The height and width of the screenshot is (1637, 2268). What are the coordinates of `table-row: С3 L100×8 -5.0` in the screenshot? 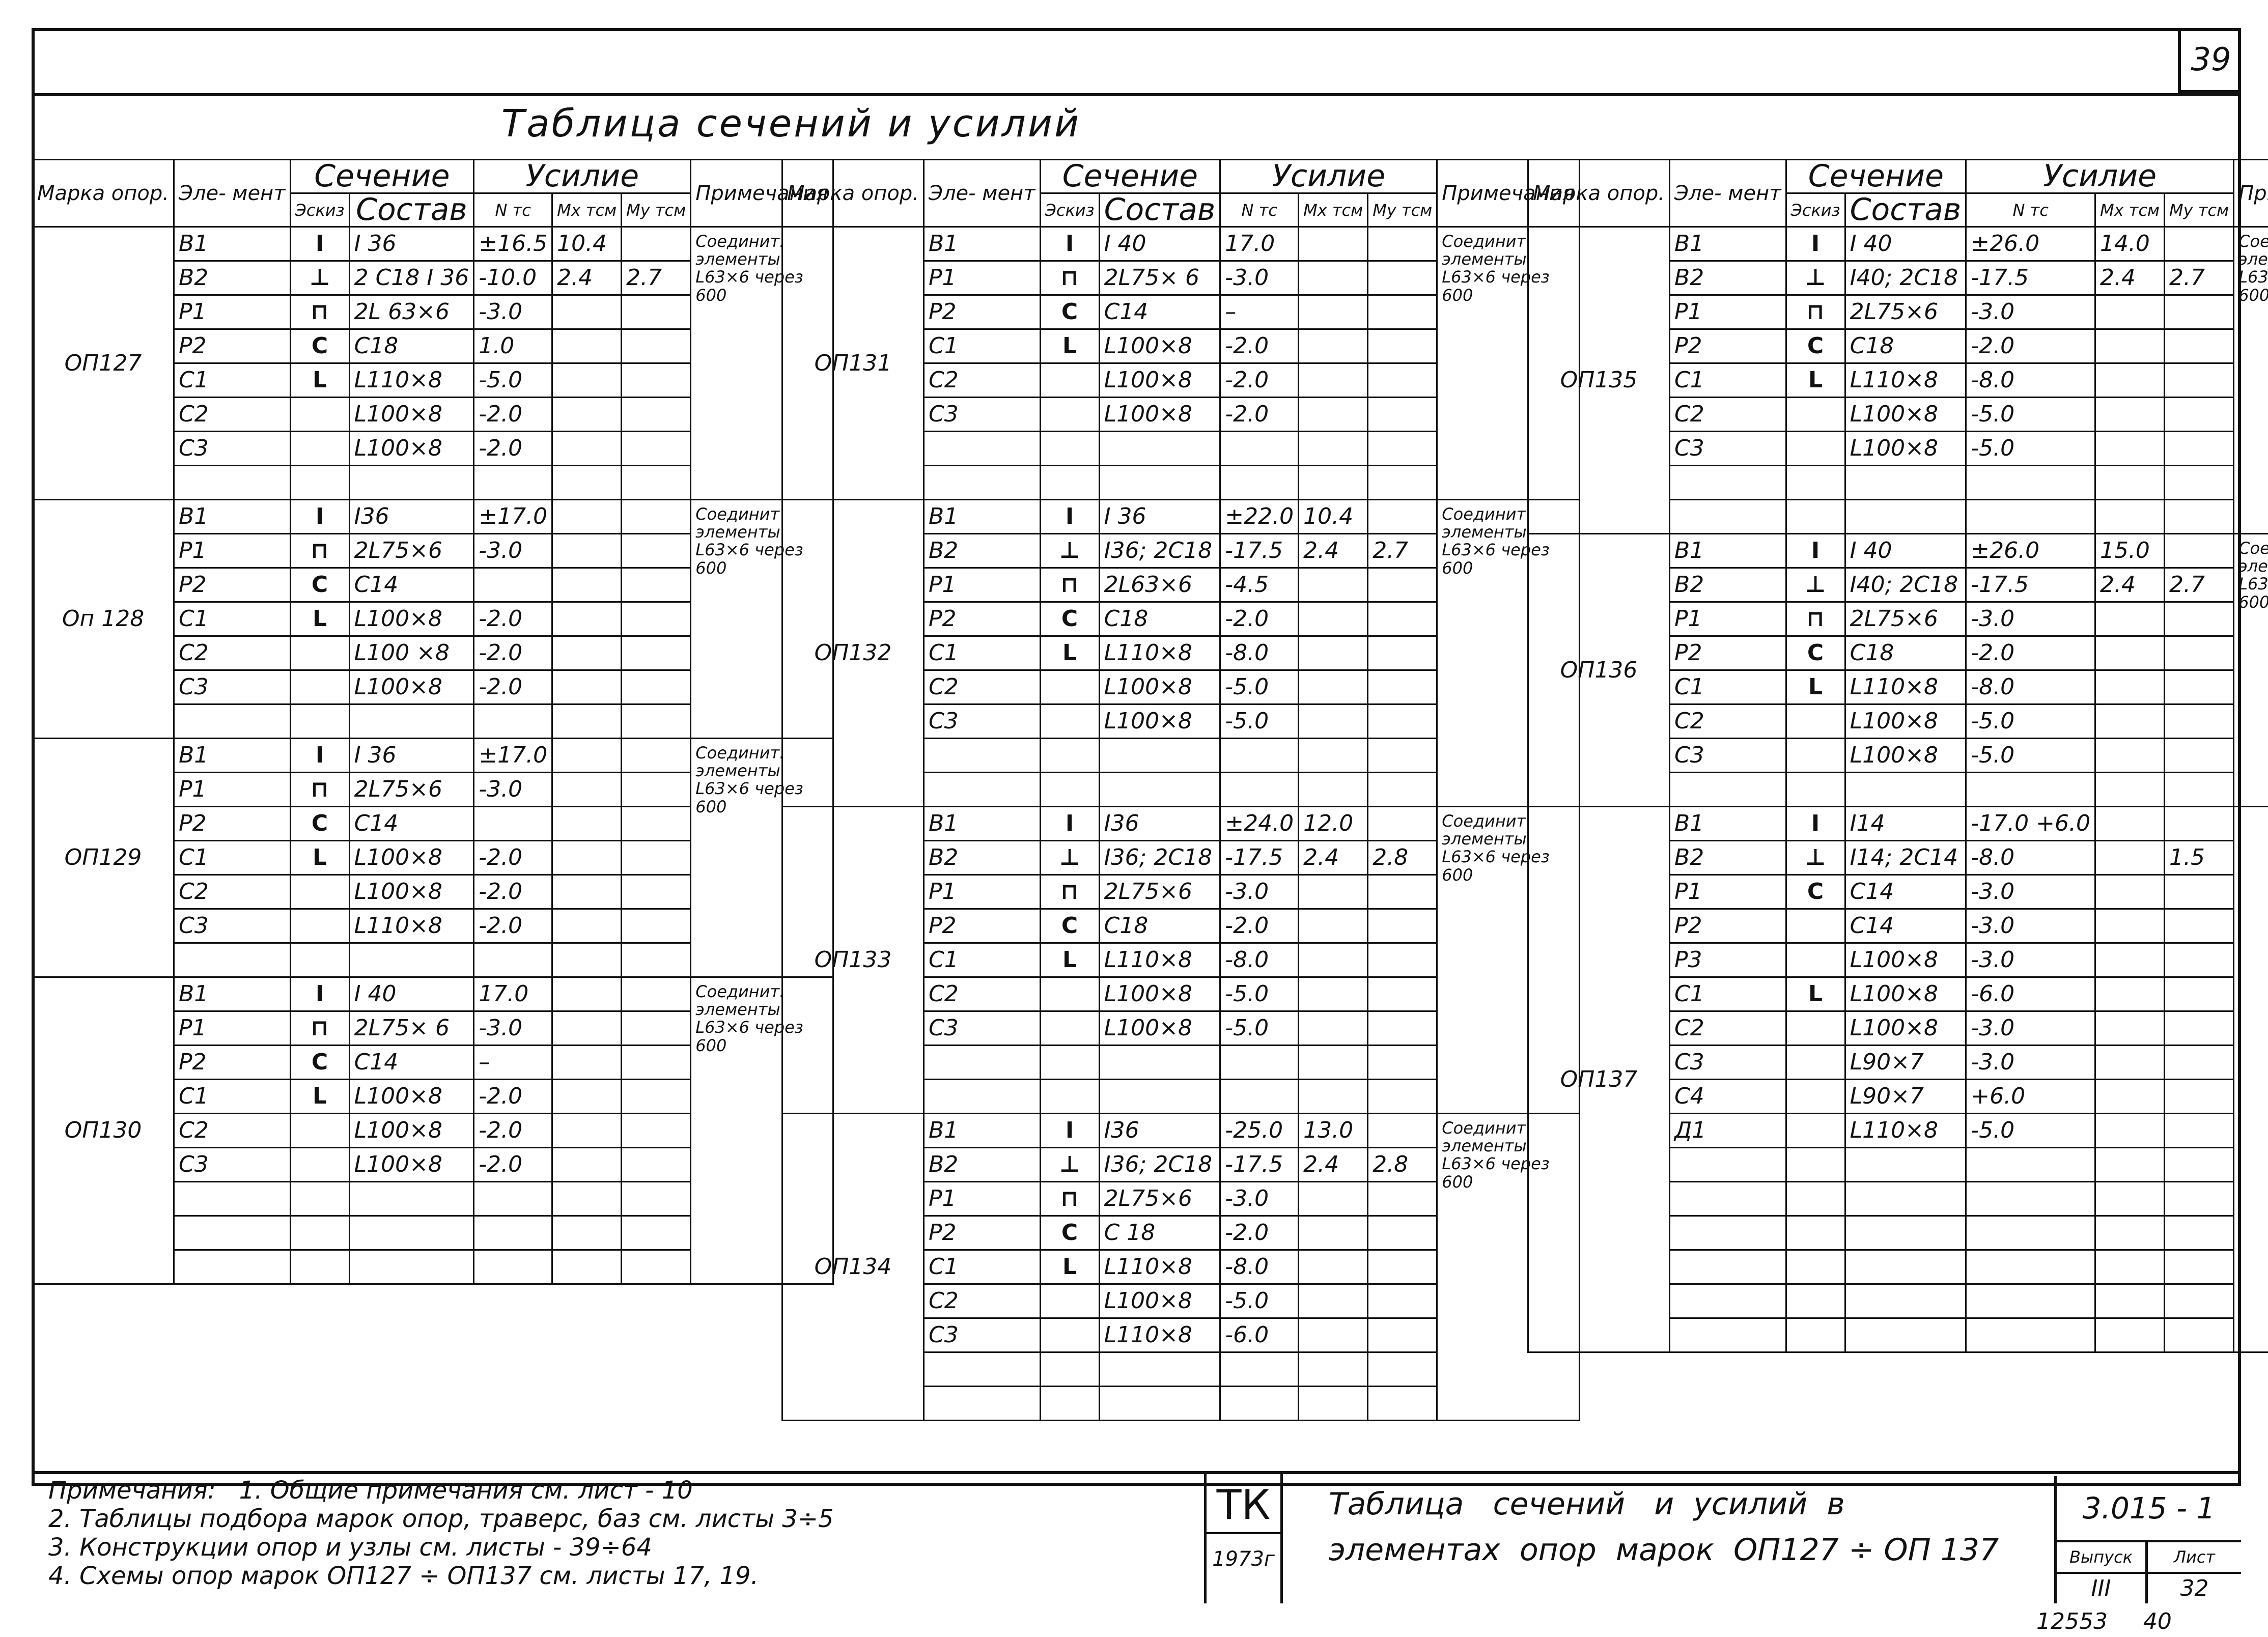 It's located at (1898, 756).